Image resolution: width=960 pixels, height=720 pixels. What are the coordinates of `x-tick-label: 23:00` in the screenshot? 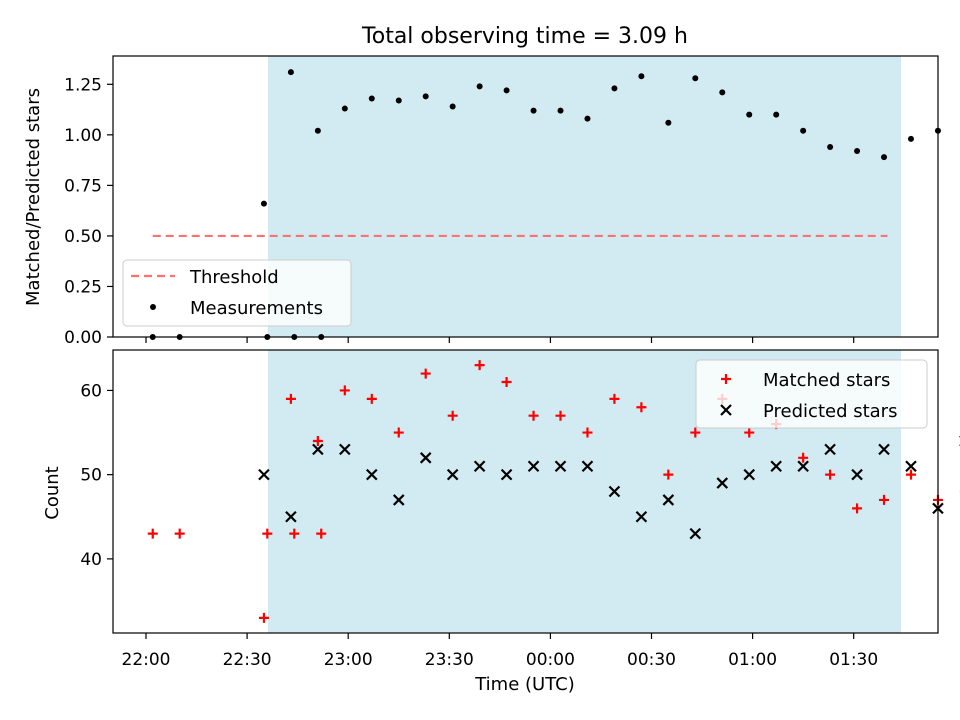 It's located at (348, 660).